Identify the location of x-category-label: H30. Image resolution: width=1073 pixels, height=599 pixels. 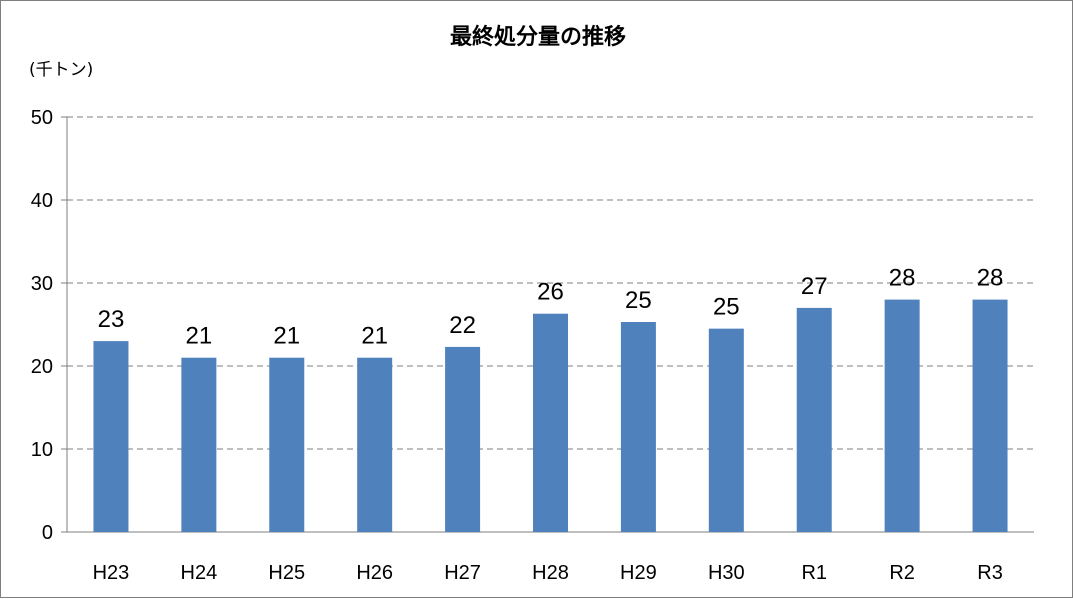
(726, 573).